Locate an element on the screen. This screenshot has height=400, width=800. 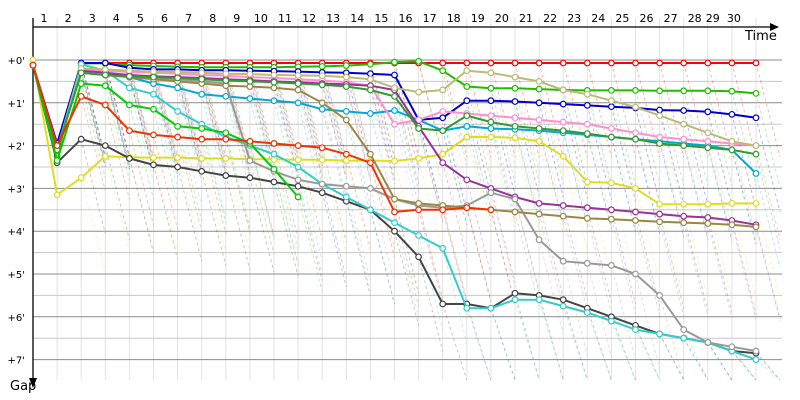
y-axis-arrow is located at coordinates (33, 383).